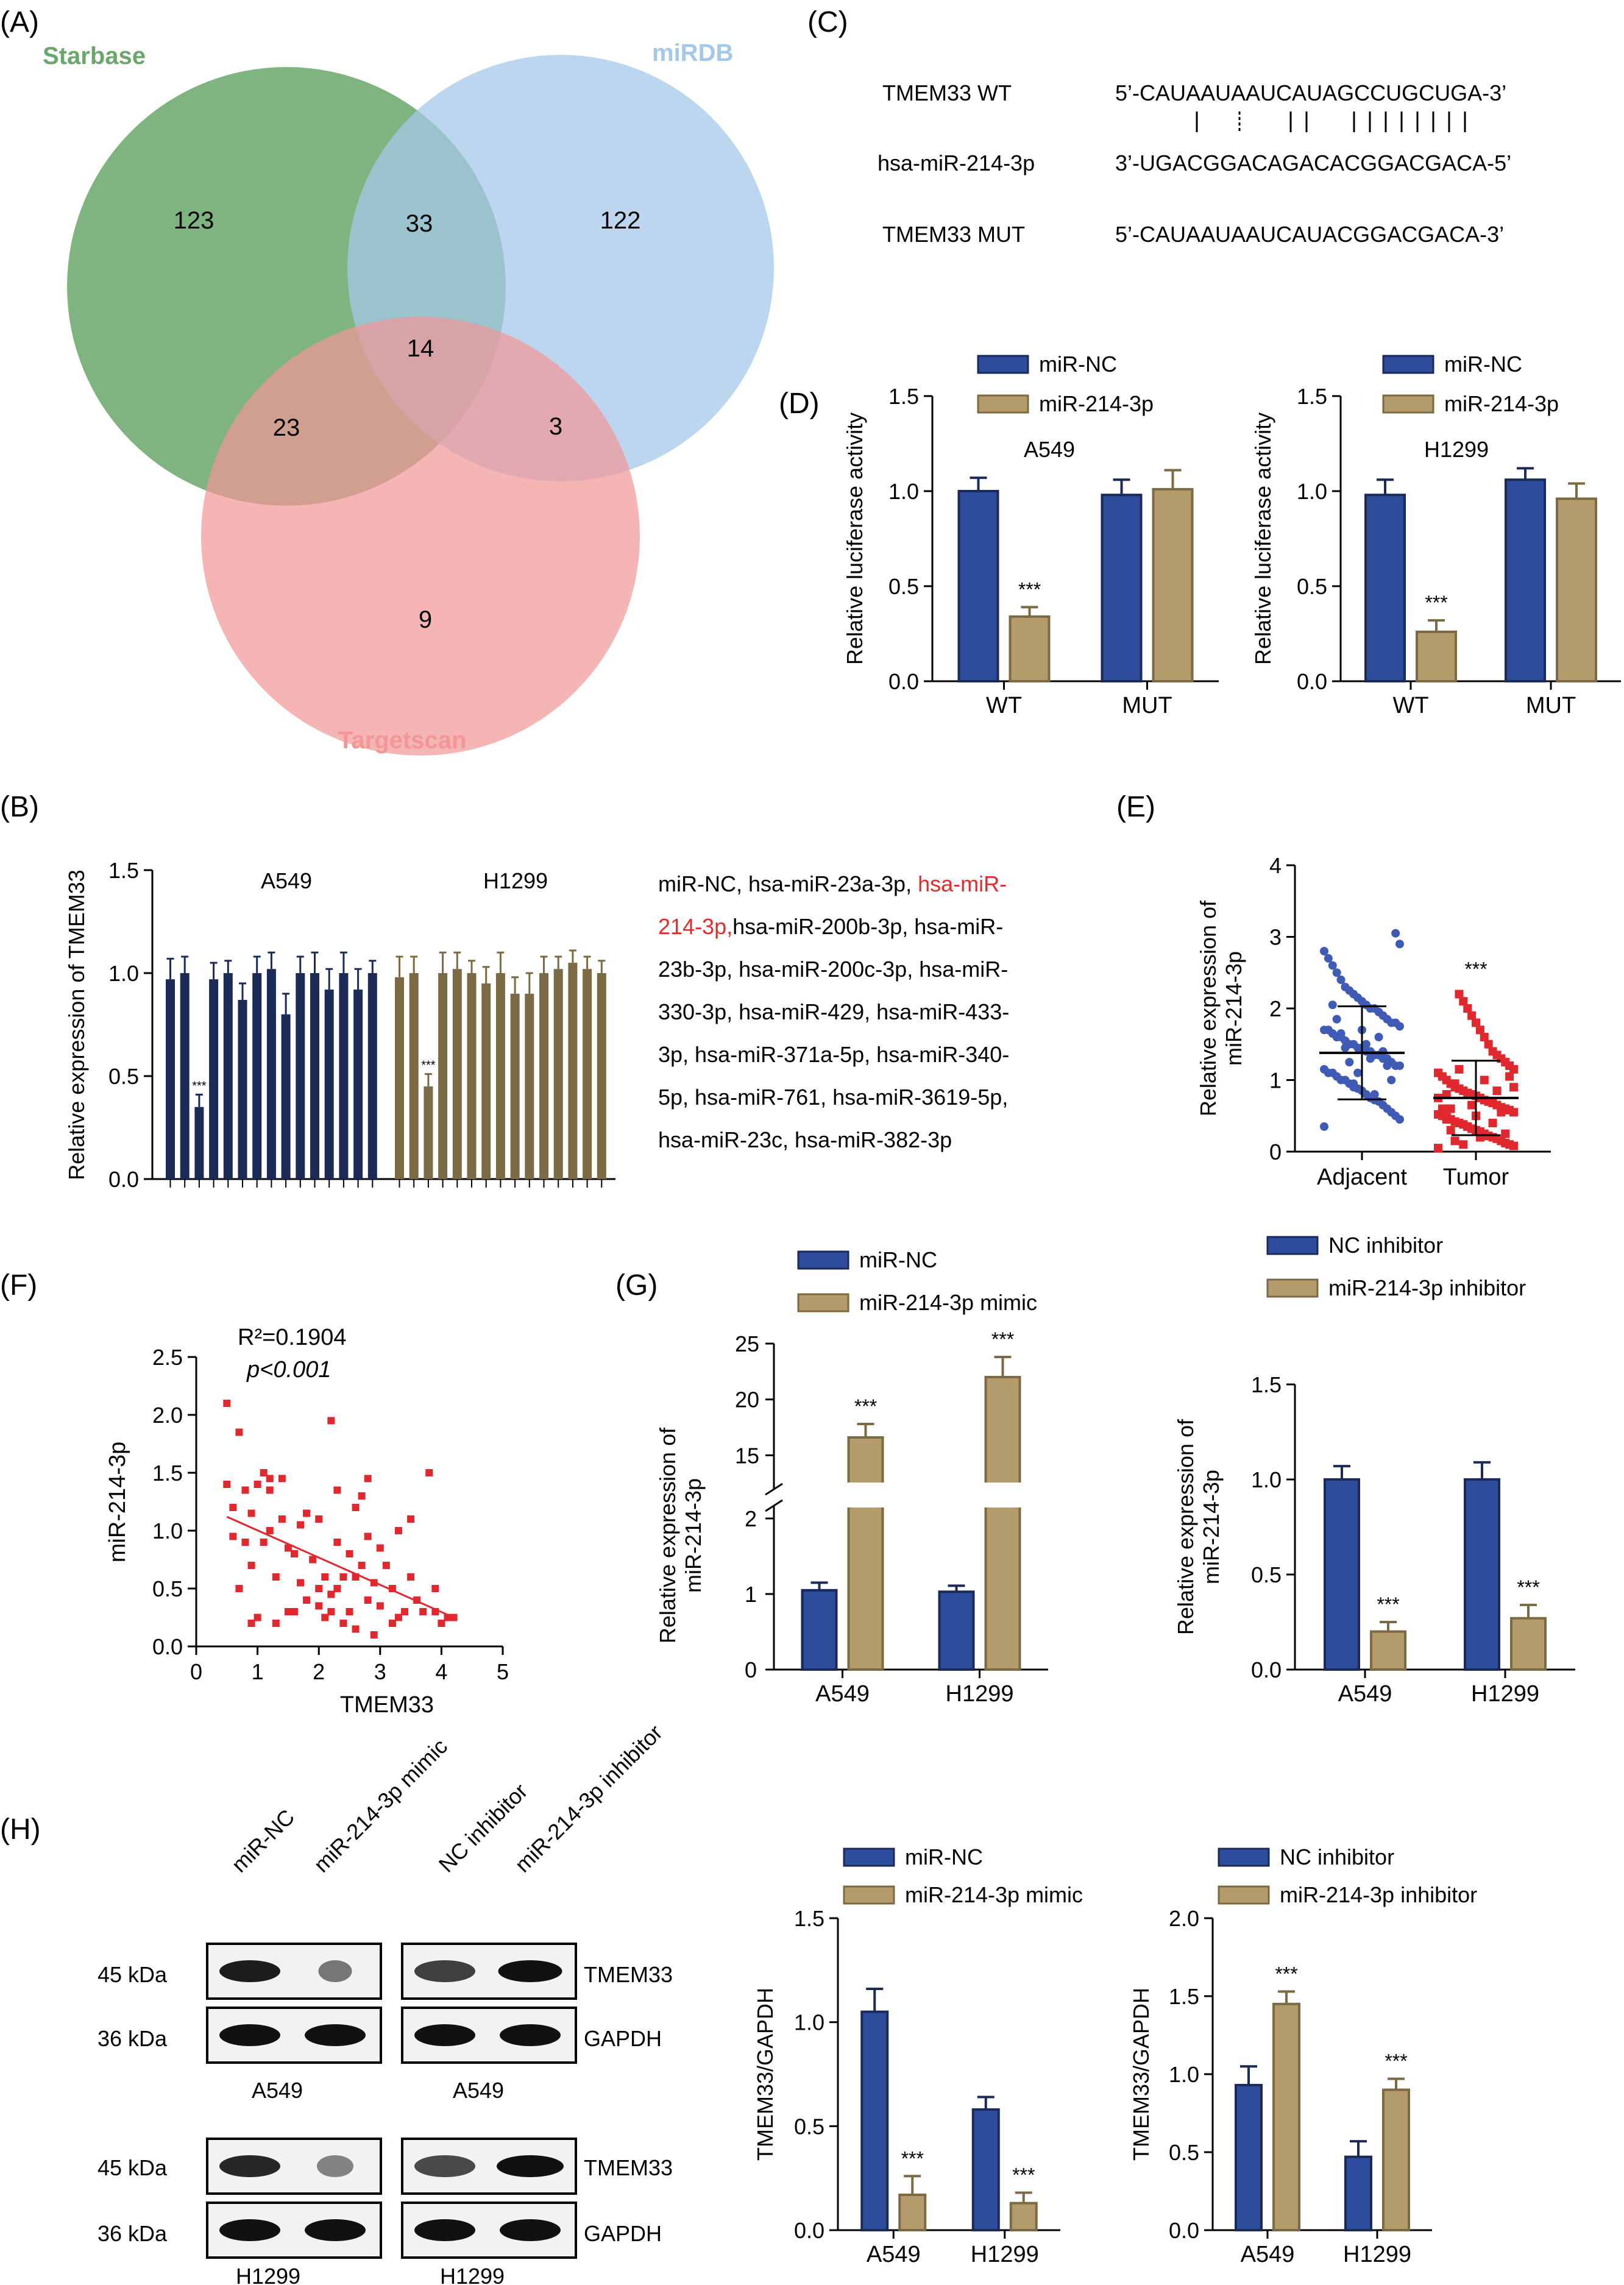 The width and height of the screenshot is (1624, 2285). What do you see at coordinates (1185, 1527) in the screenshot?
I see `y-axis-label-line: Relative expression of` at bounding box center [1185, 1527].